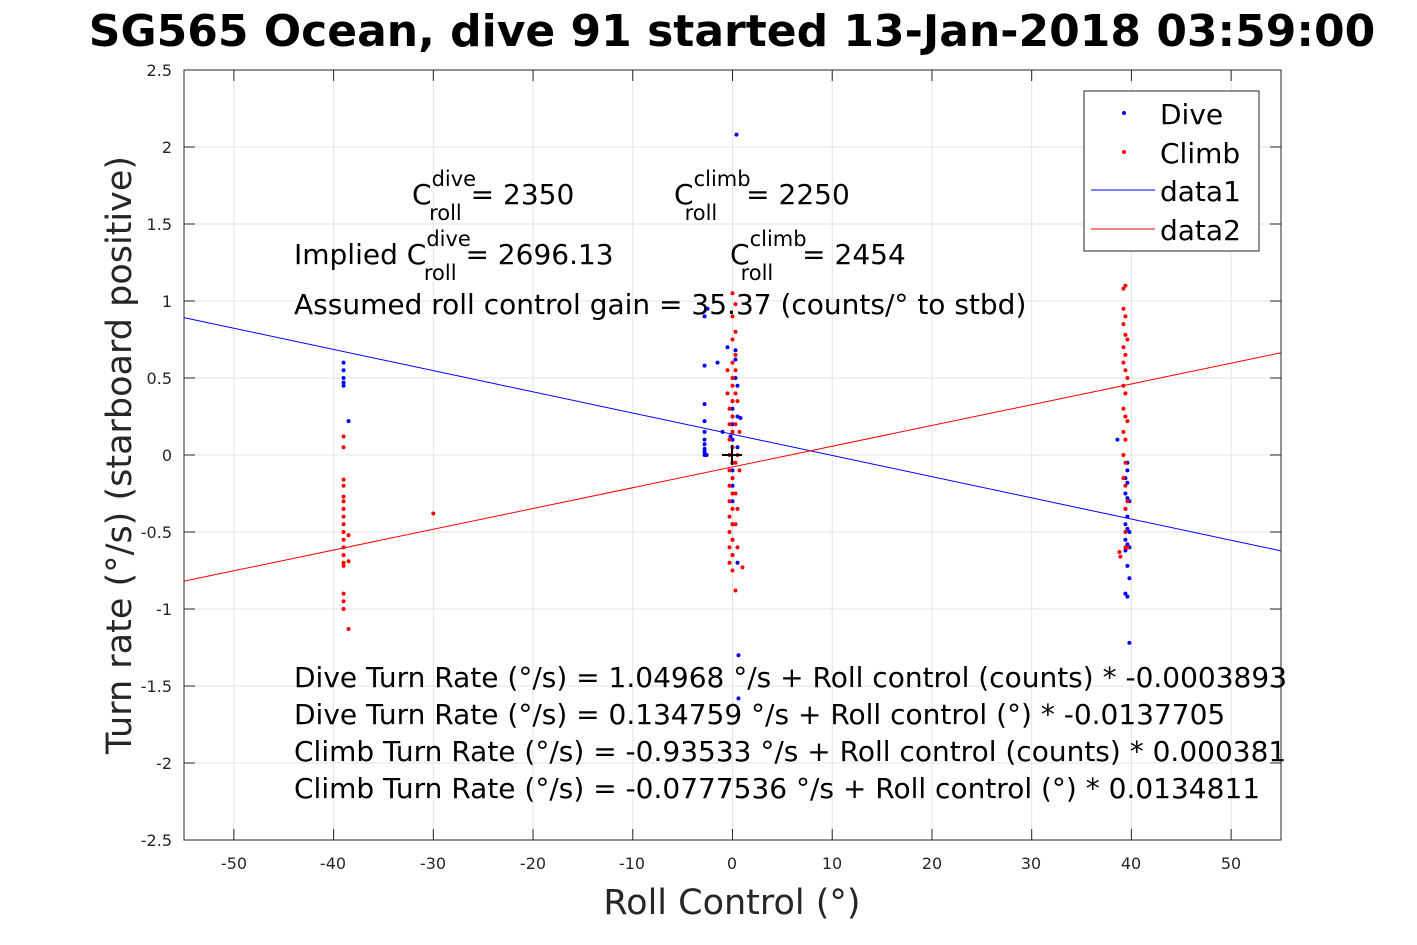 The height and width of the screenshot is (945, 1417). Describe the element at coordinates (156, 532) in the screenshot. I see `y-tick-label: -0.5` at that location.